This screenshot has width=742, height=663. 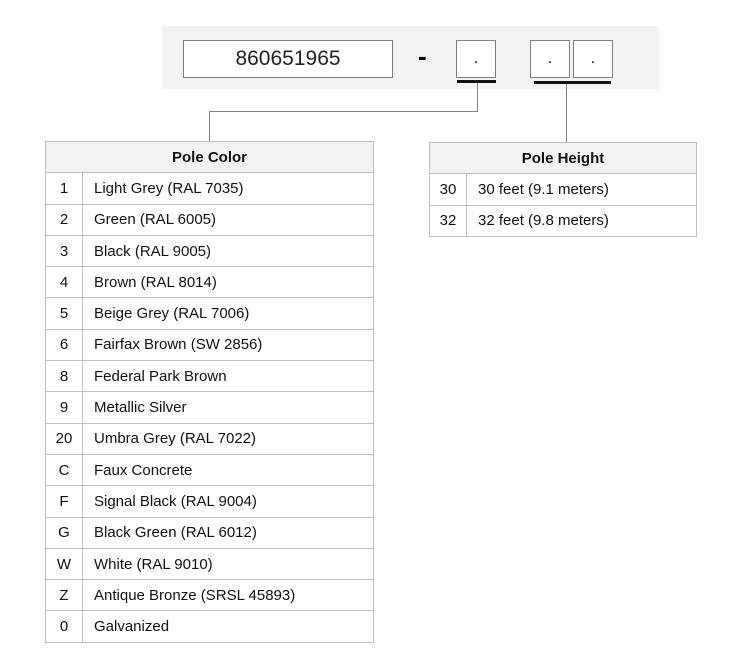 What do you see at coordinates (228, 188) in the screenshot?
I see `option-name: Light Grey (RAL 7035)` at bounding box center [228, 188].